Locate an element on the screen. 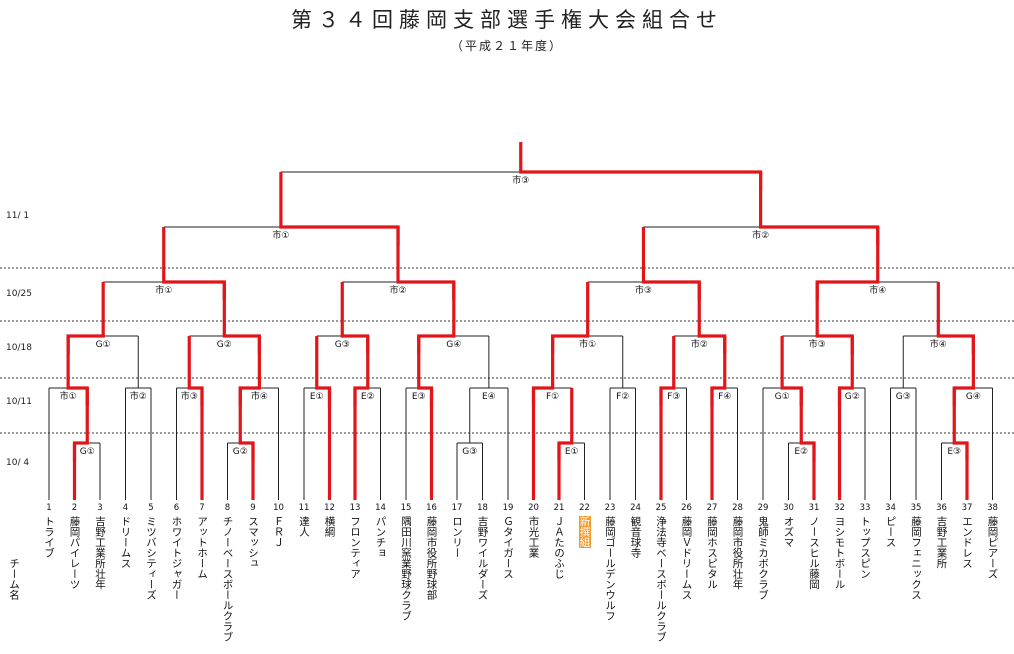  team-name: アットホーム is located at coordinates (202, 547).